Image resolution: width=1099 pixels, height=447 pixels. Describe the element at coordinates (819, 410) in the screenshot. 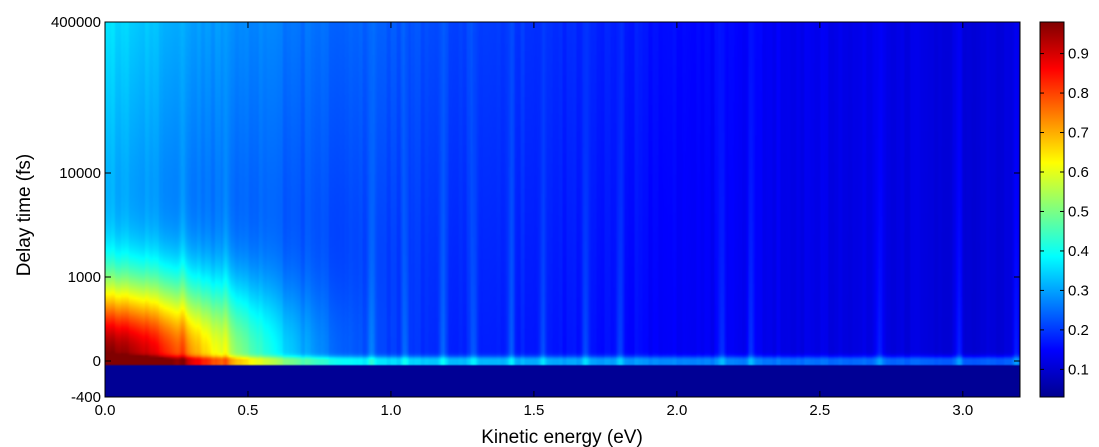

I see `x-tick-label: 2.5` at that location.